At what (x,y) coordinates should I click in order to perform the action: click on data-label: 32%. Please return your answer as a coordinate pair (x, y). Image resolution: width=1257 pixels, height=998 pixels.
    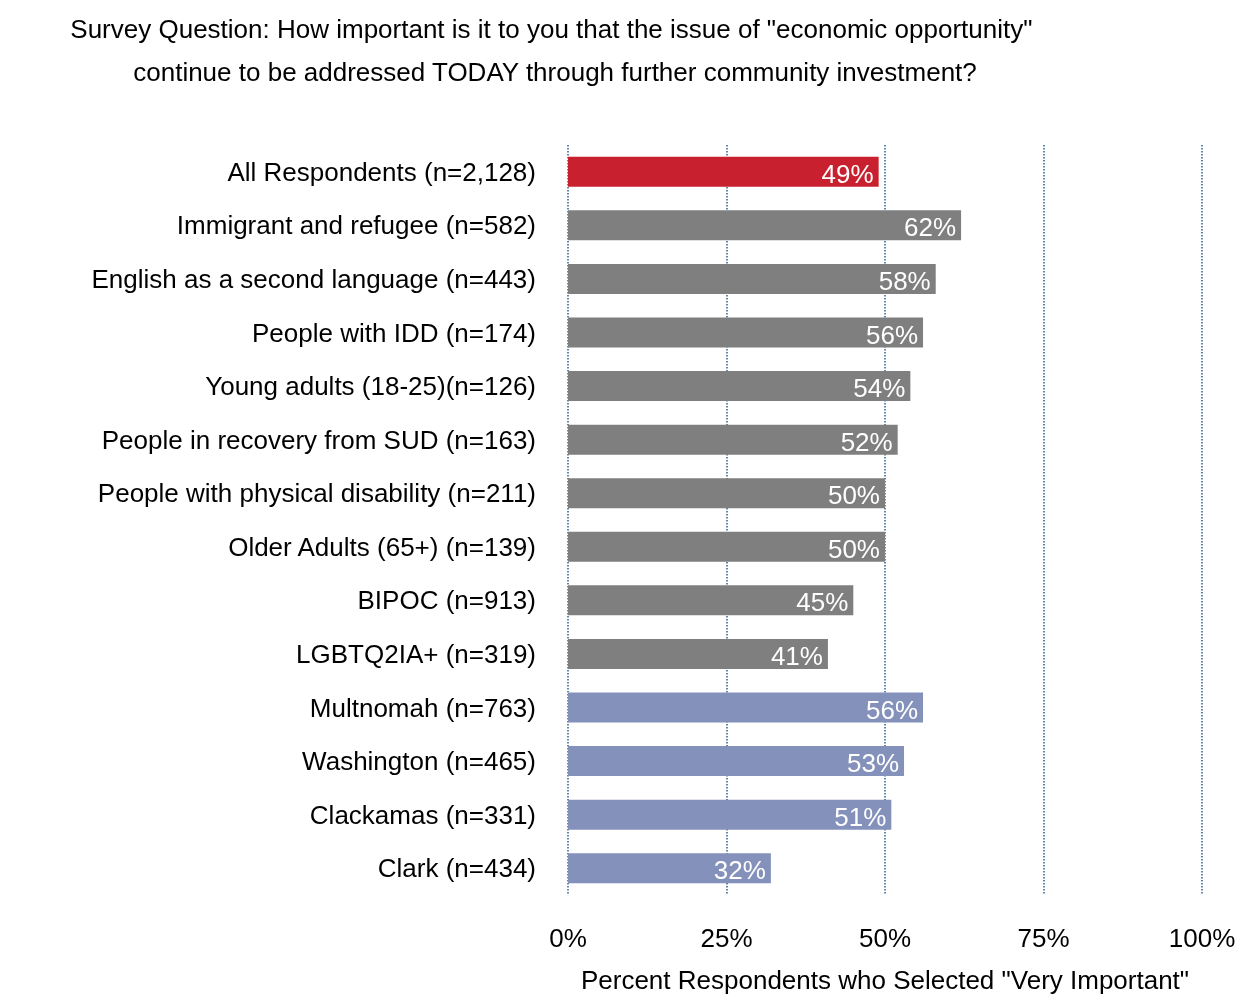
    Looking at the image, I should click on (739, 870).